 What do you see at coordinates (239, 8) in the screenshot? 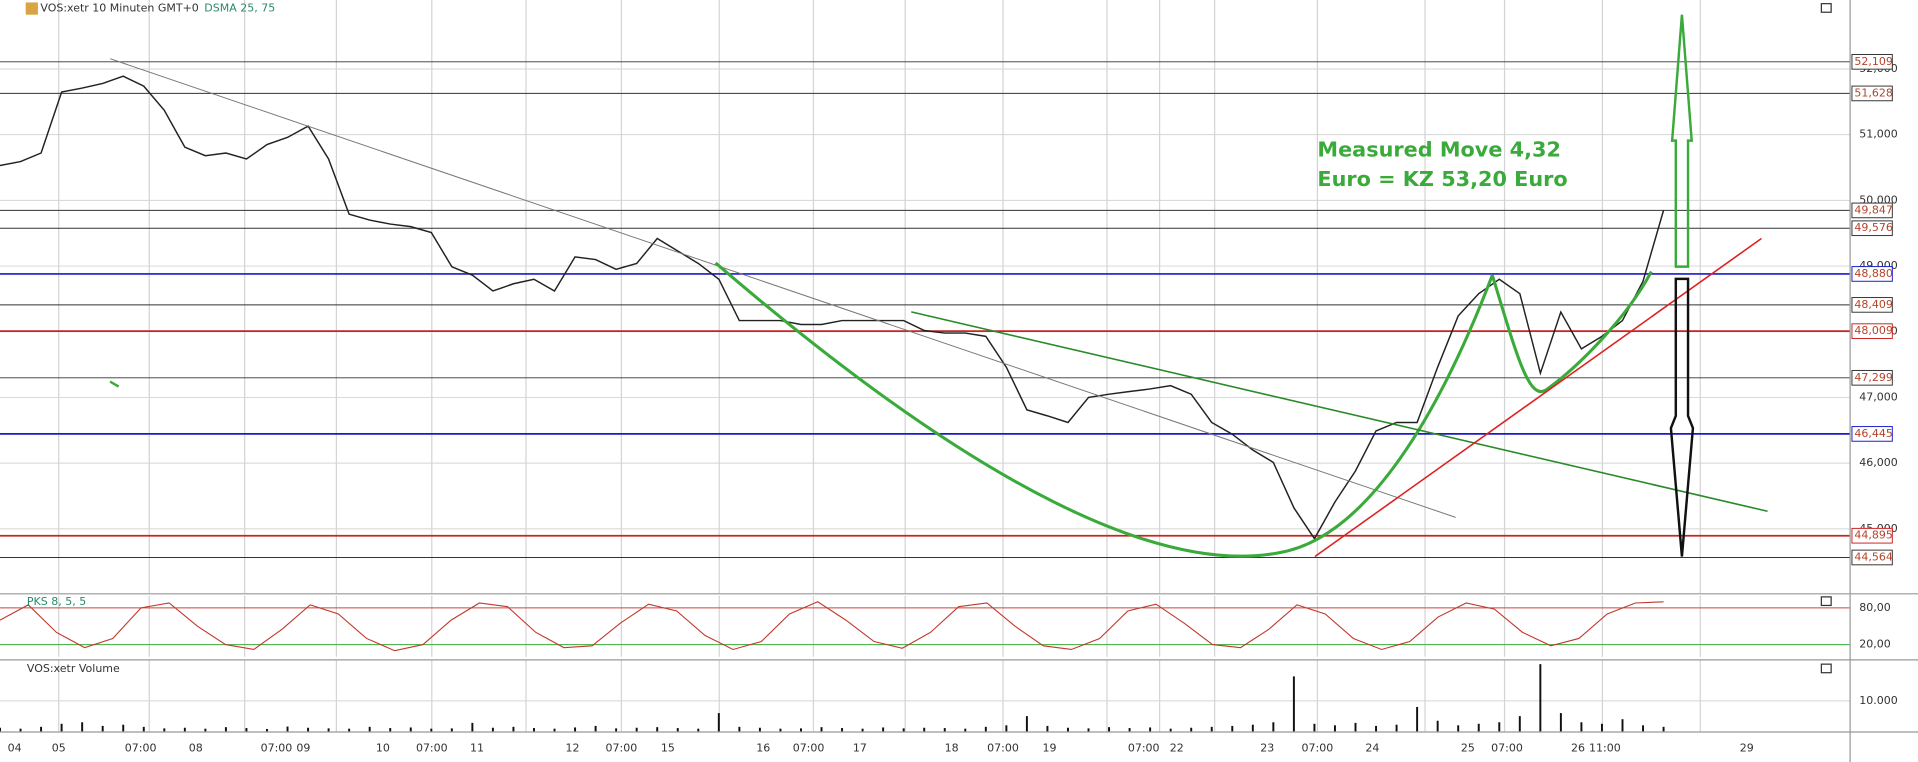
I see `indicator-label: DSMA 25, 75` at bounding box center [239, 8].